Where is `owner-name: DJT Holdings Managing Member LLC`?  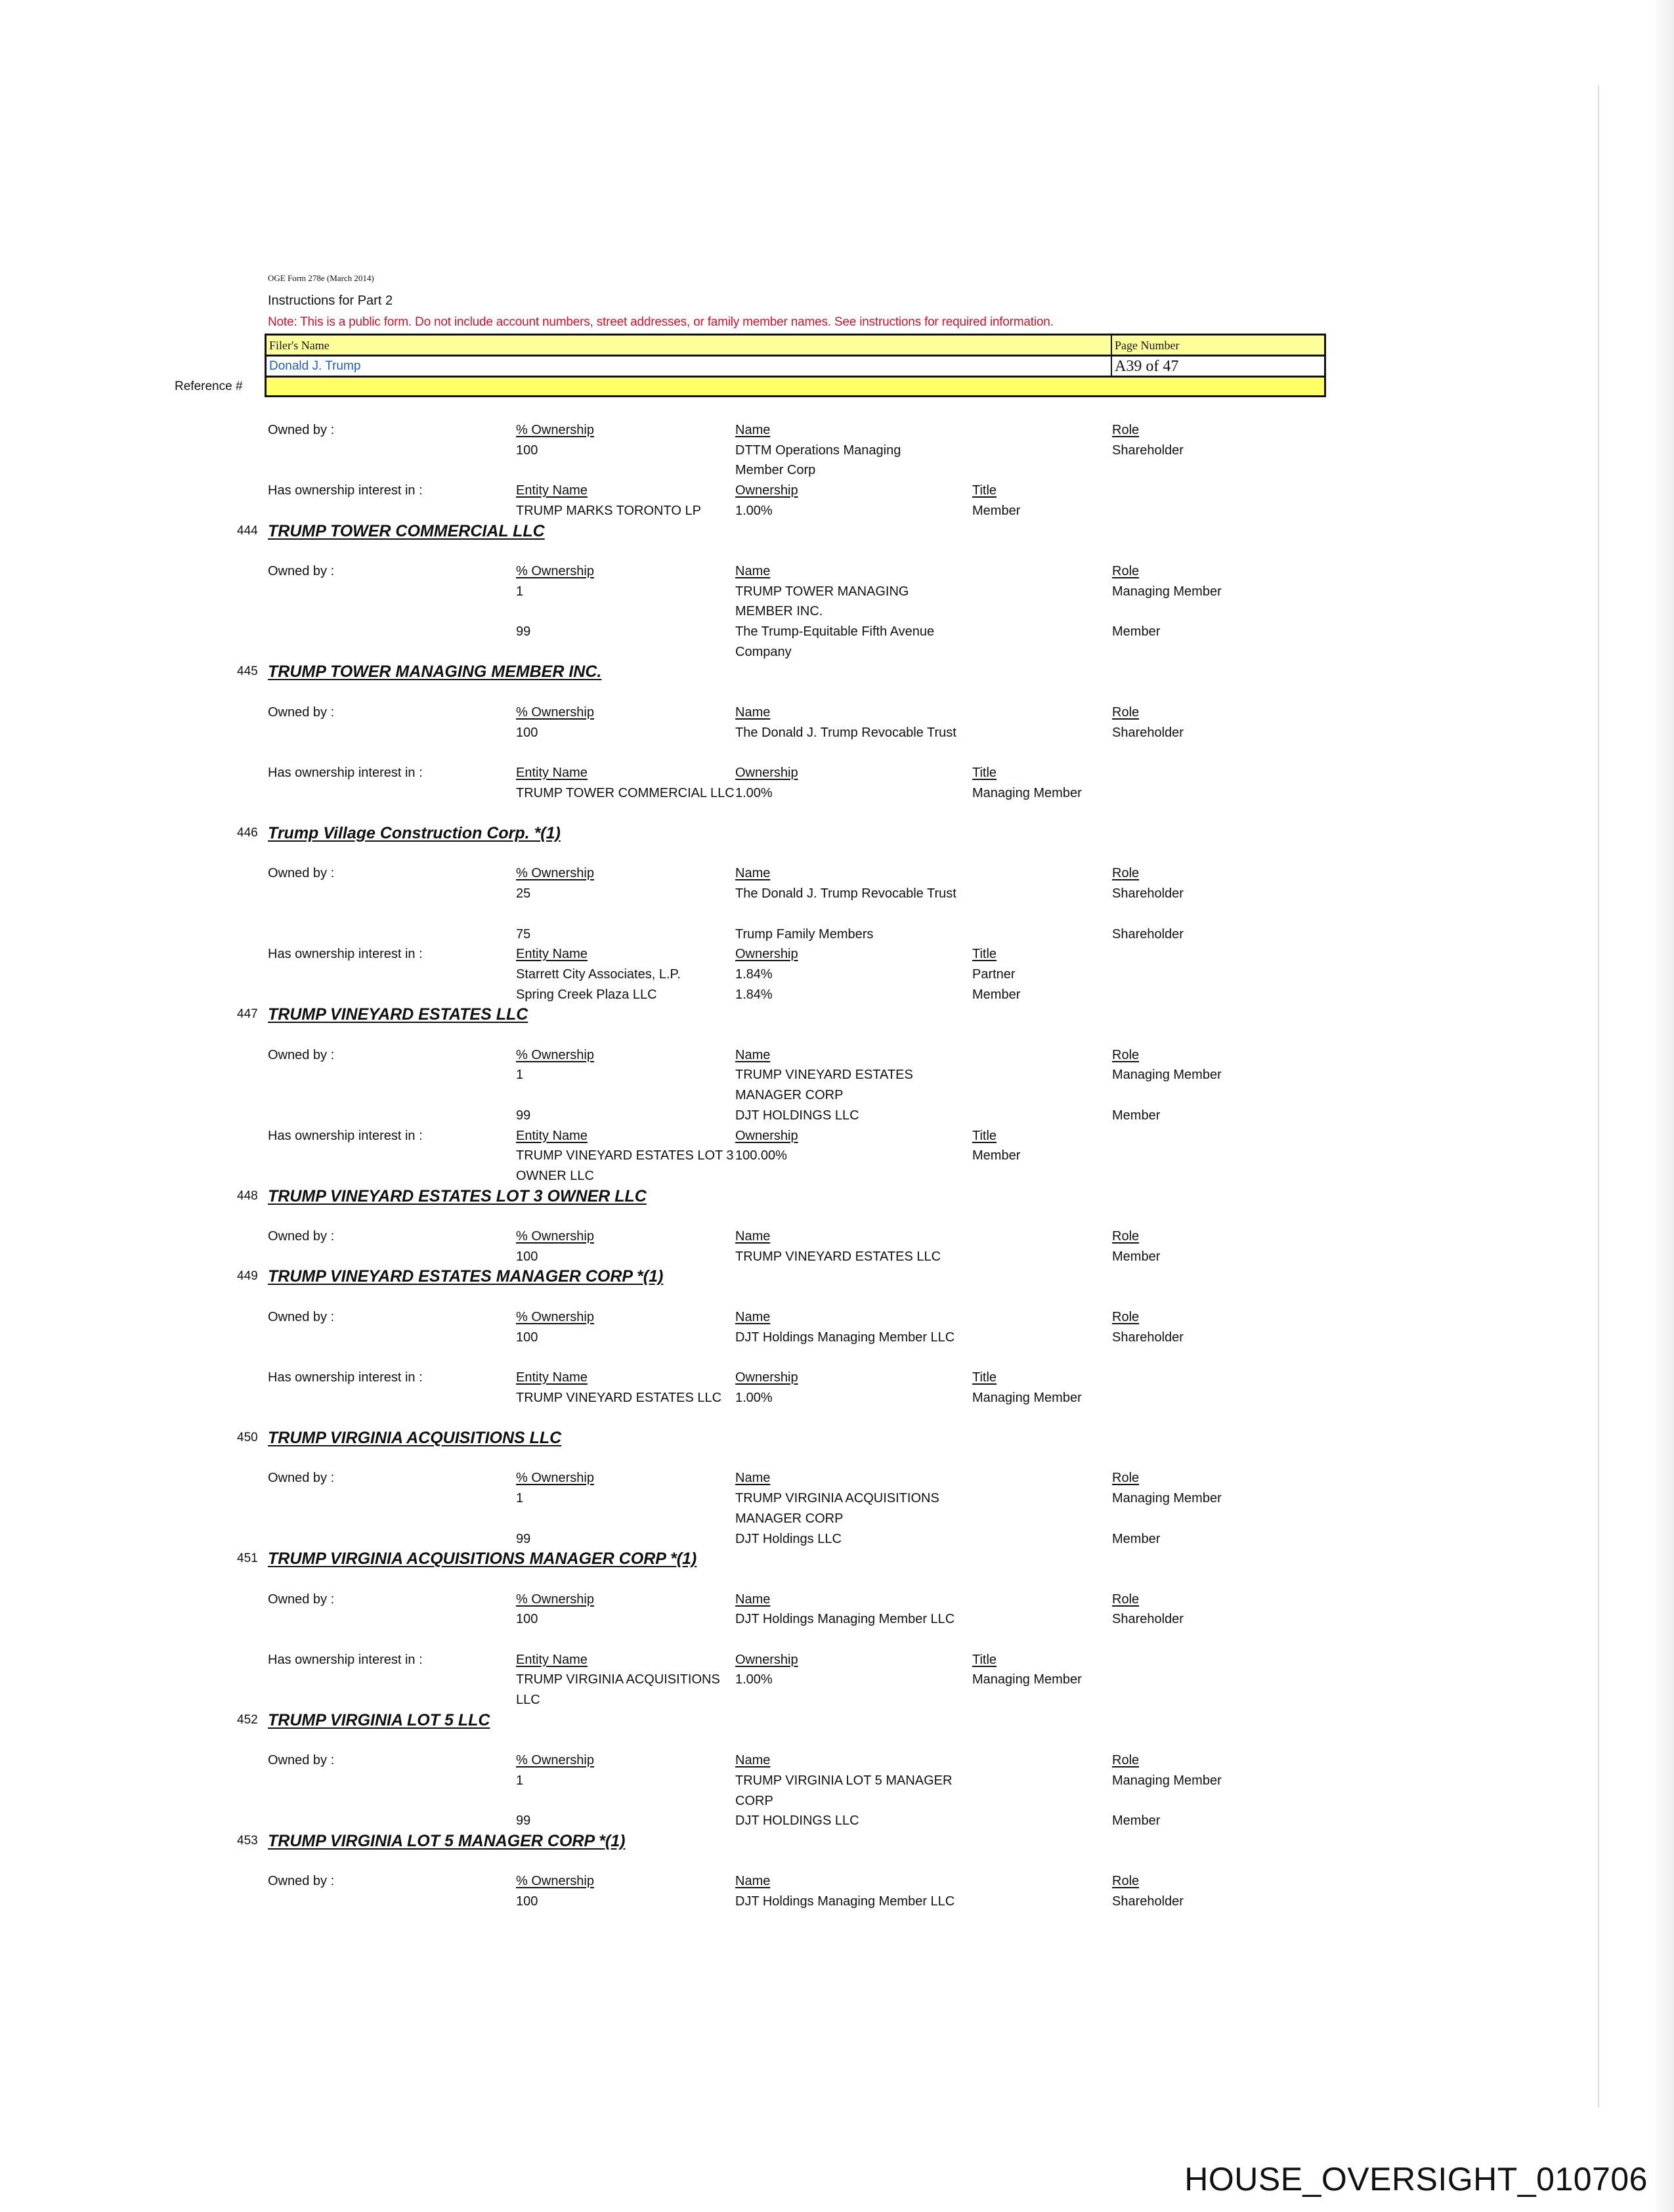 owner-name: DJT Holdings Managing Member LLC is located at coordinates (845, 1902).